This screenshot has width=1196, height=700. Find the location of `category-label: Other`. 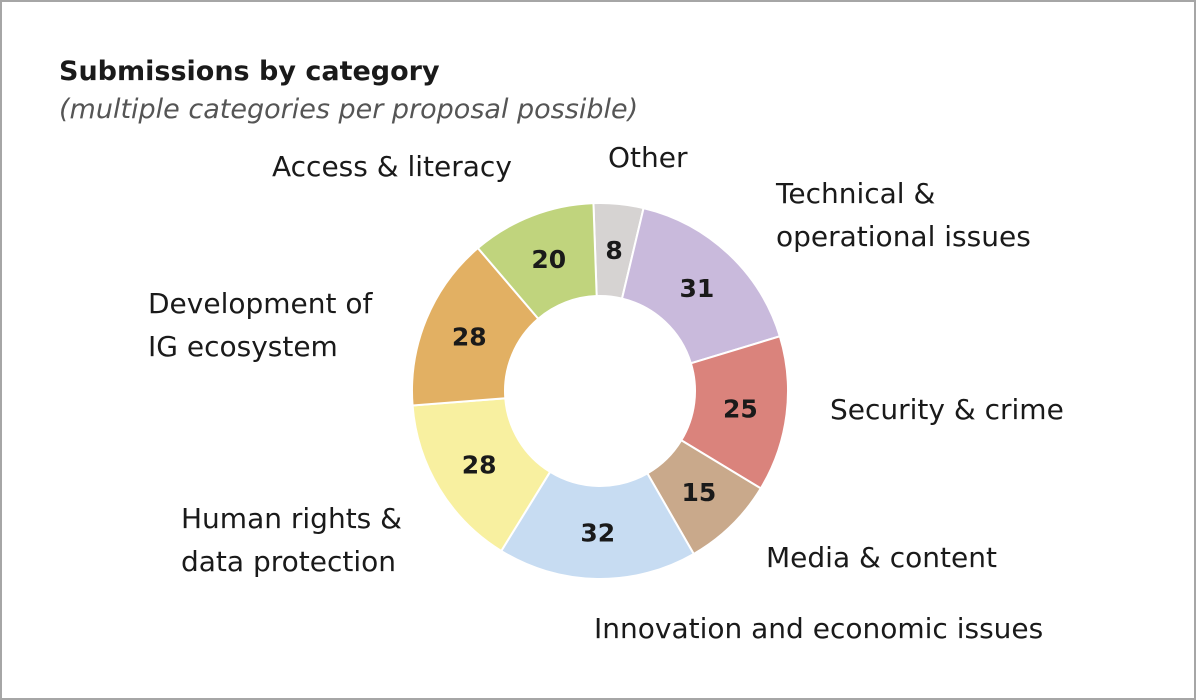

category-label: Other is located at coordinates (648, 157).